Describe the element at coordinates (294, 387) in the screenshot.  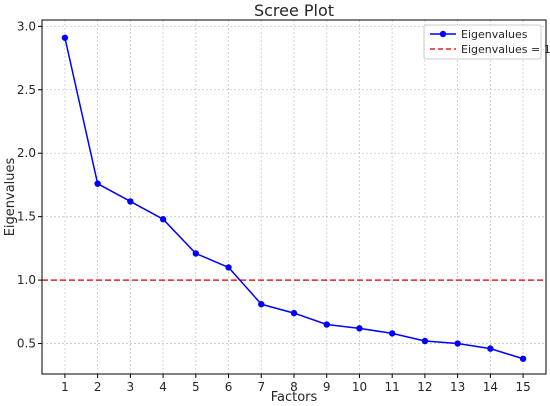
I see `x-tick-label: 8` at that location.